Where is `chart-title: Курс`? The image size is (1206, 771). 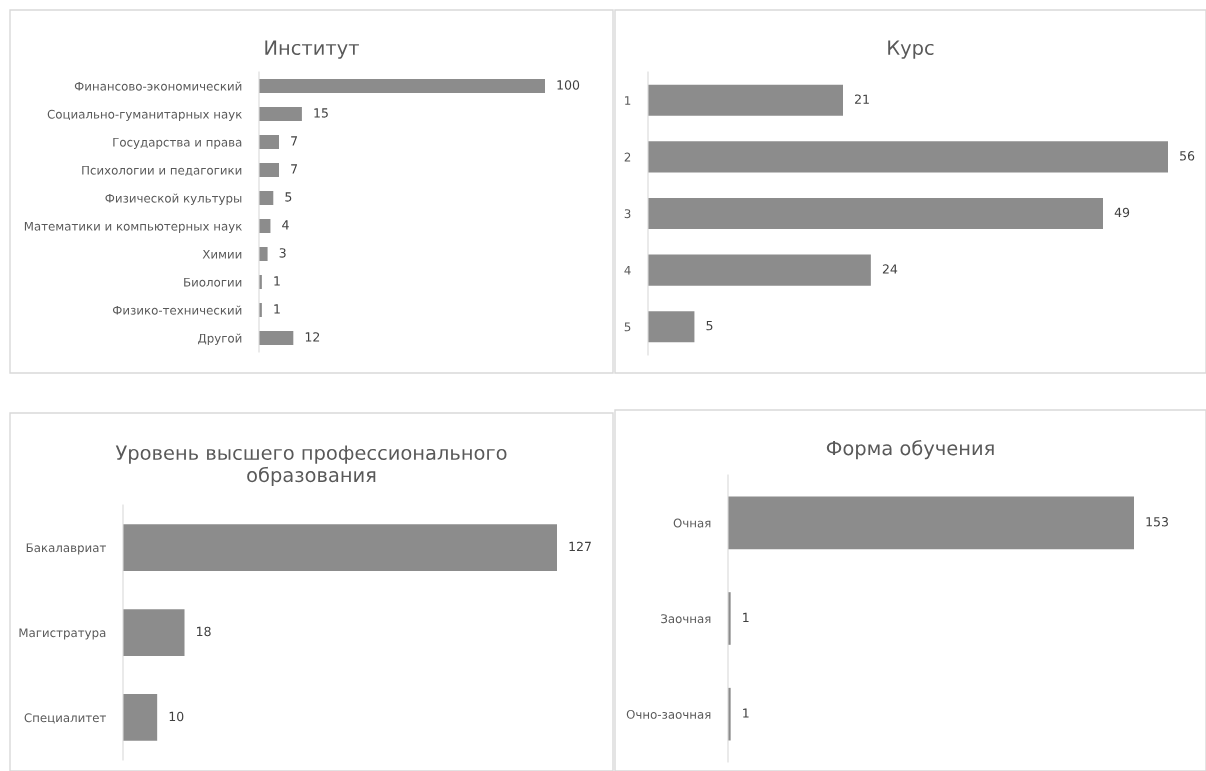
chart-title: Курс is located at coordinates (911, 49).